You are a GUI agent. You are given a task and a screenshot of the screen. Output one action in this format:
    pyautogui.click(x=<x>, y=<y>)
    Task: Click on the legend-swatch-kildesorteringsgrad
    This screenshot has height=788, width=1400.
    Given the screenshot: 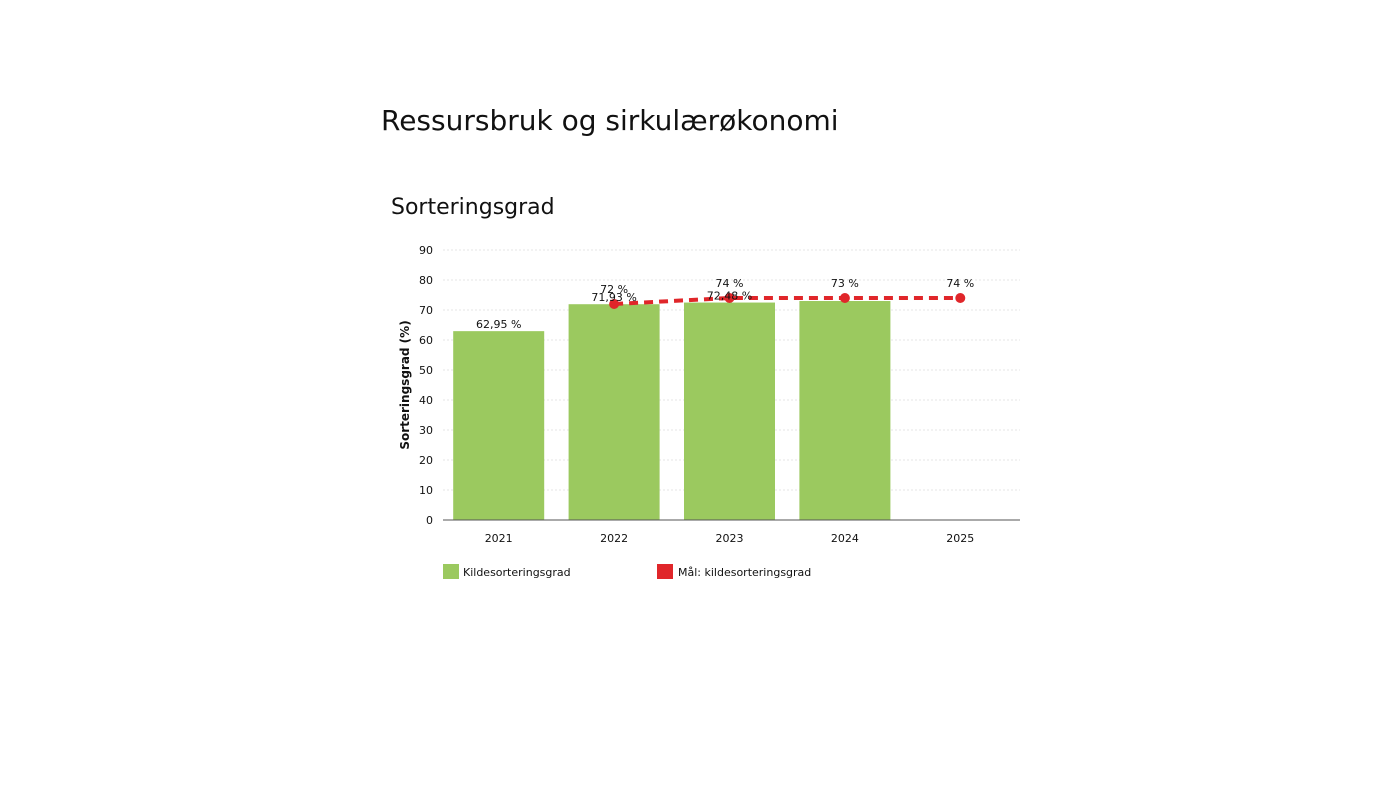 What is the action you would take?
    pyautogui.click(x=451, y=571)
    